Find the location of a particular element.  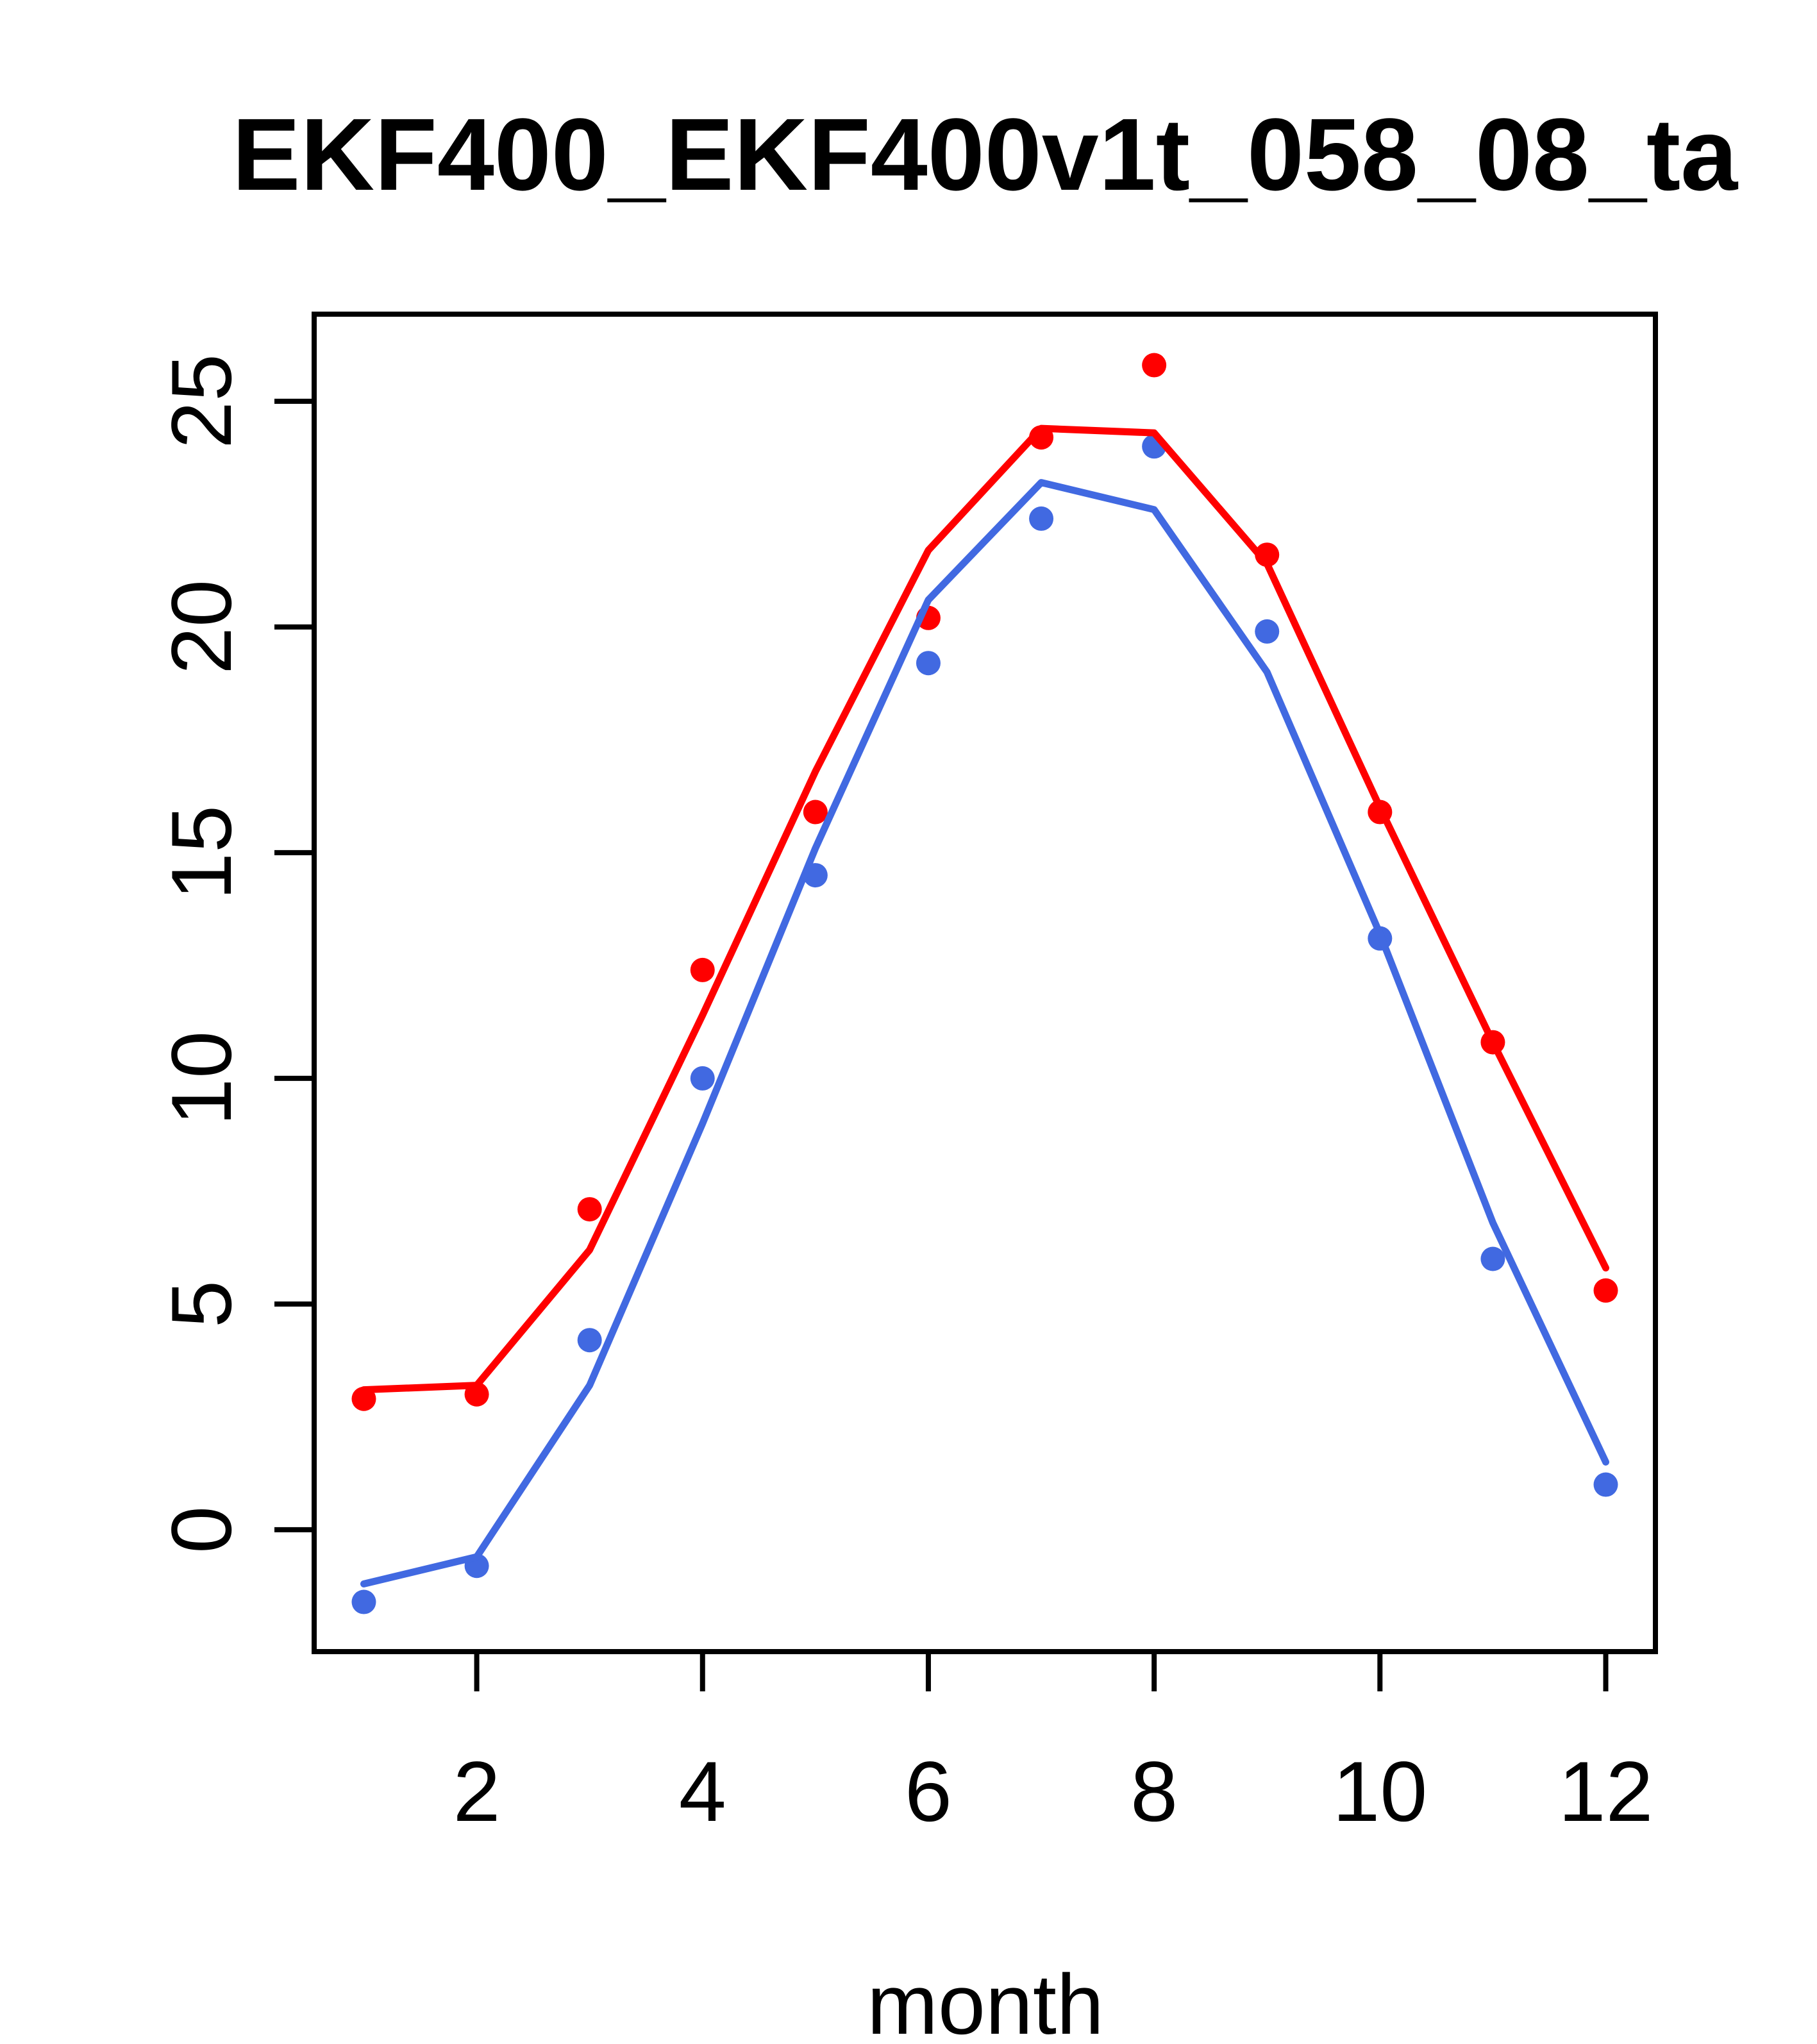

x-tick-label: 6 is located at coordinates (929, 1792).